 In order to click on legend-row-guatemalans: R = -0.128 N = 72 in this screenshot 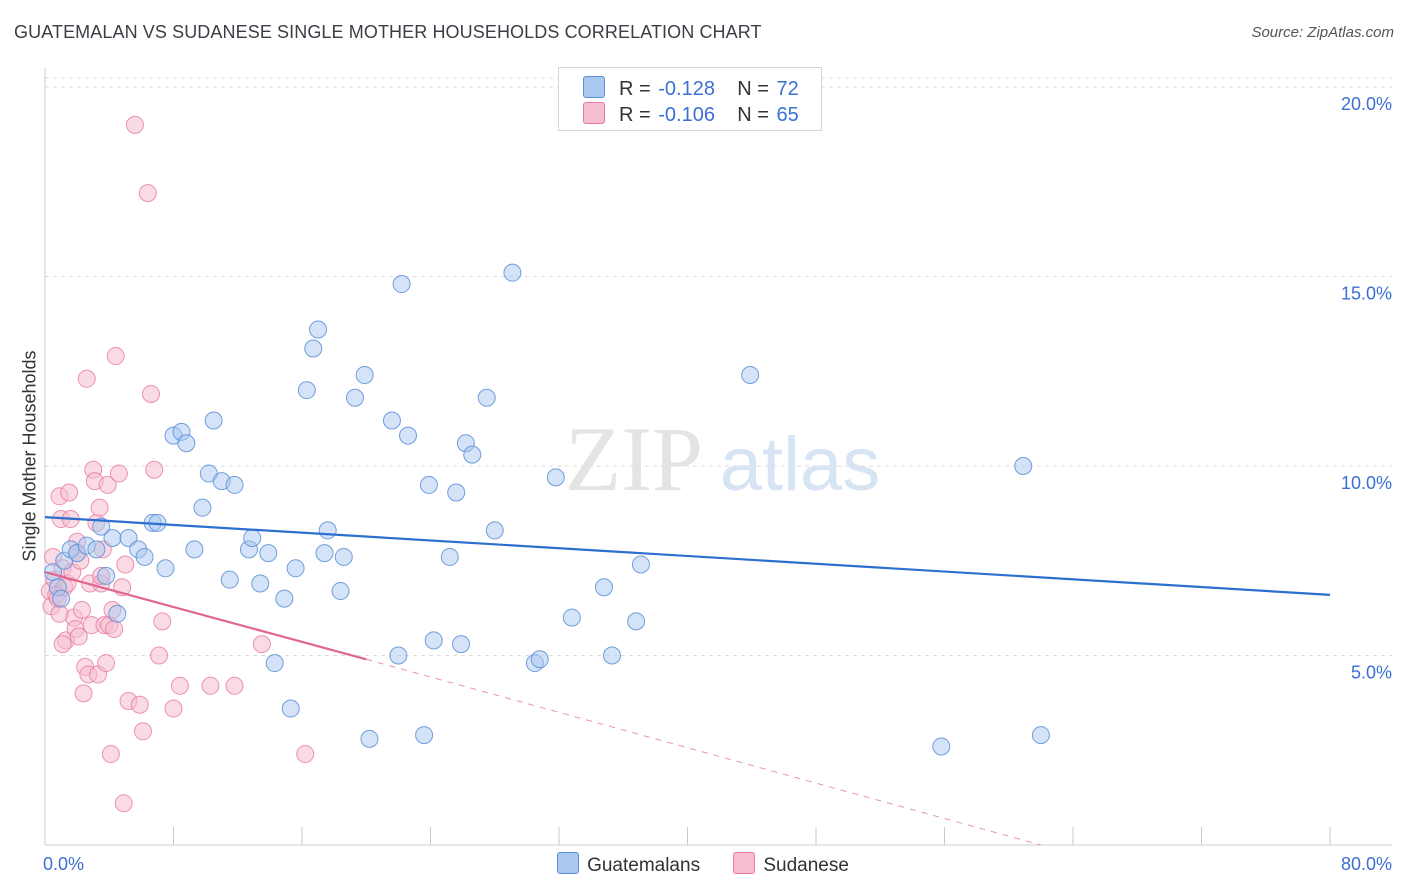, I will do `click(691, 88)`.